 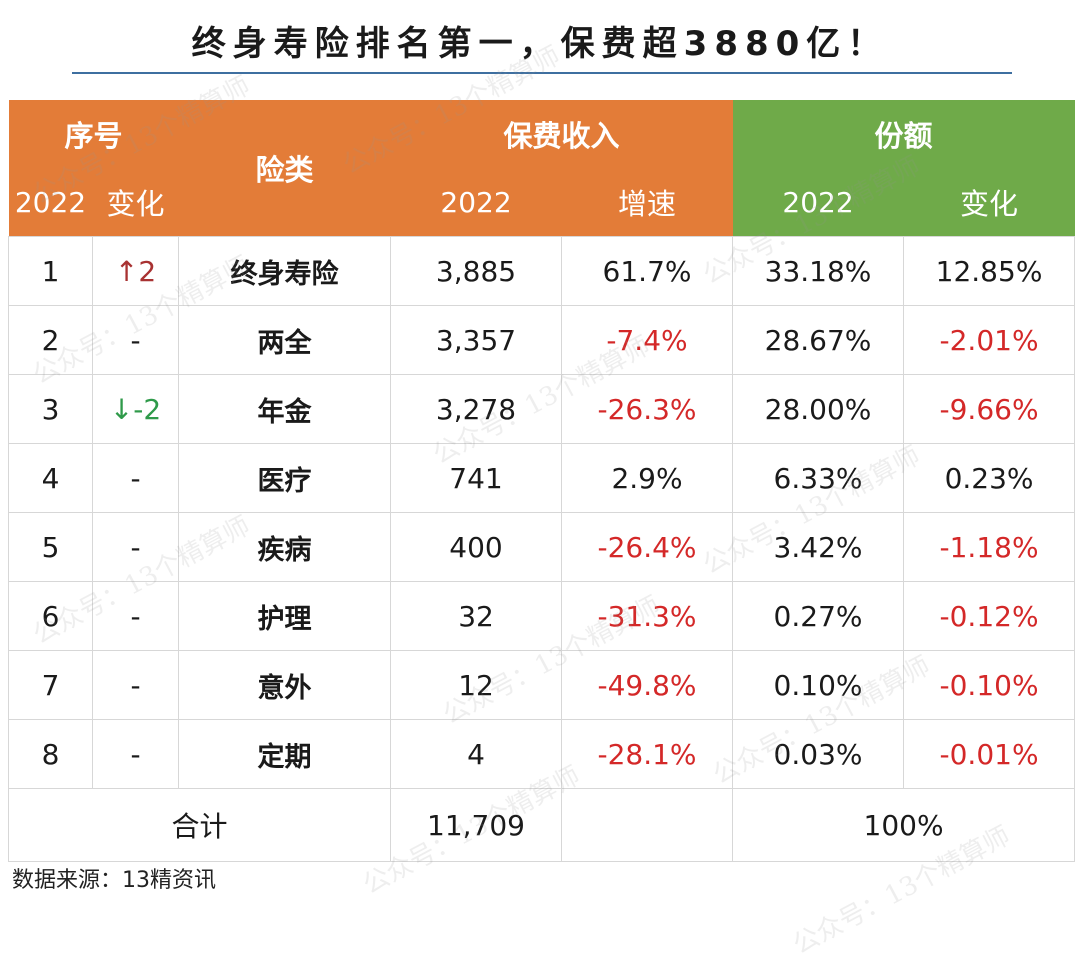 What do you see at coordinates (818, 547) in the screenshot?
I see `share-cell: 3.42%` at bounding box center [818, 547].